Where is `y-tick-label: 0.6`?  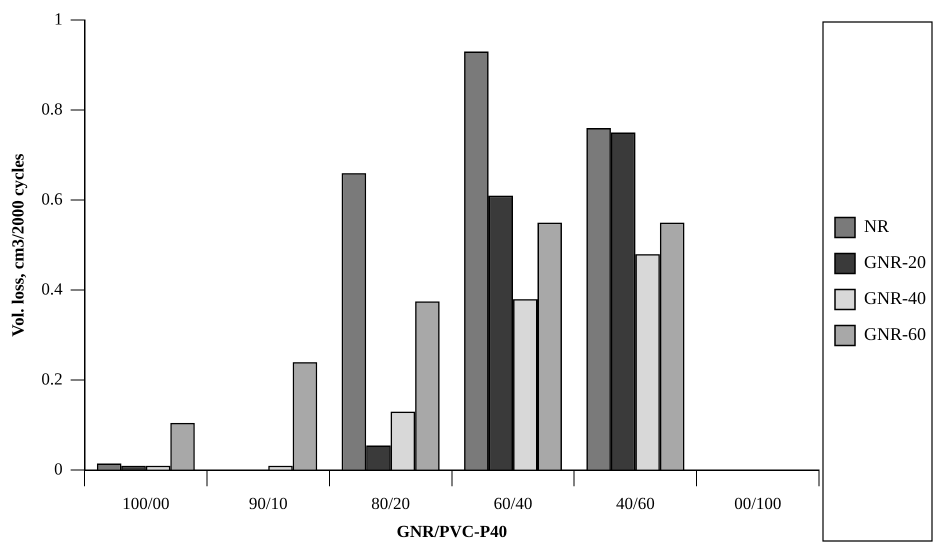 y-tick-label: 0.6 is located at coordinates (52, 199).